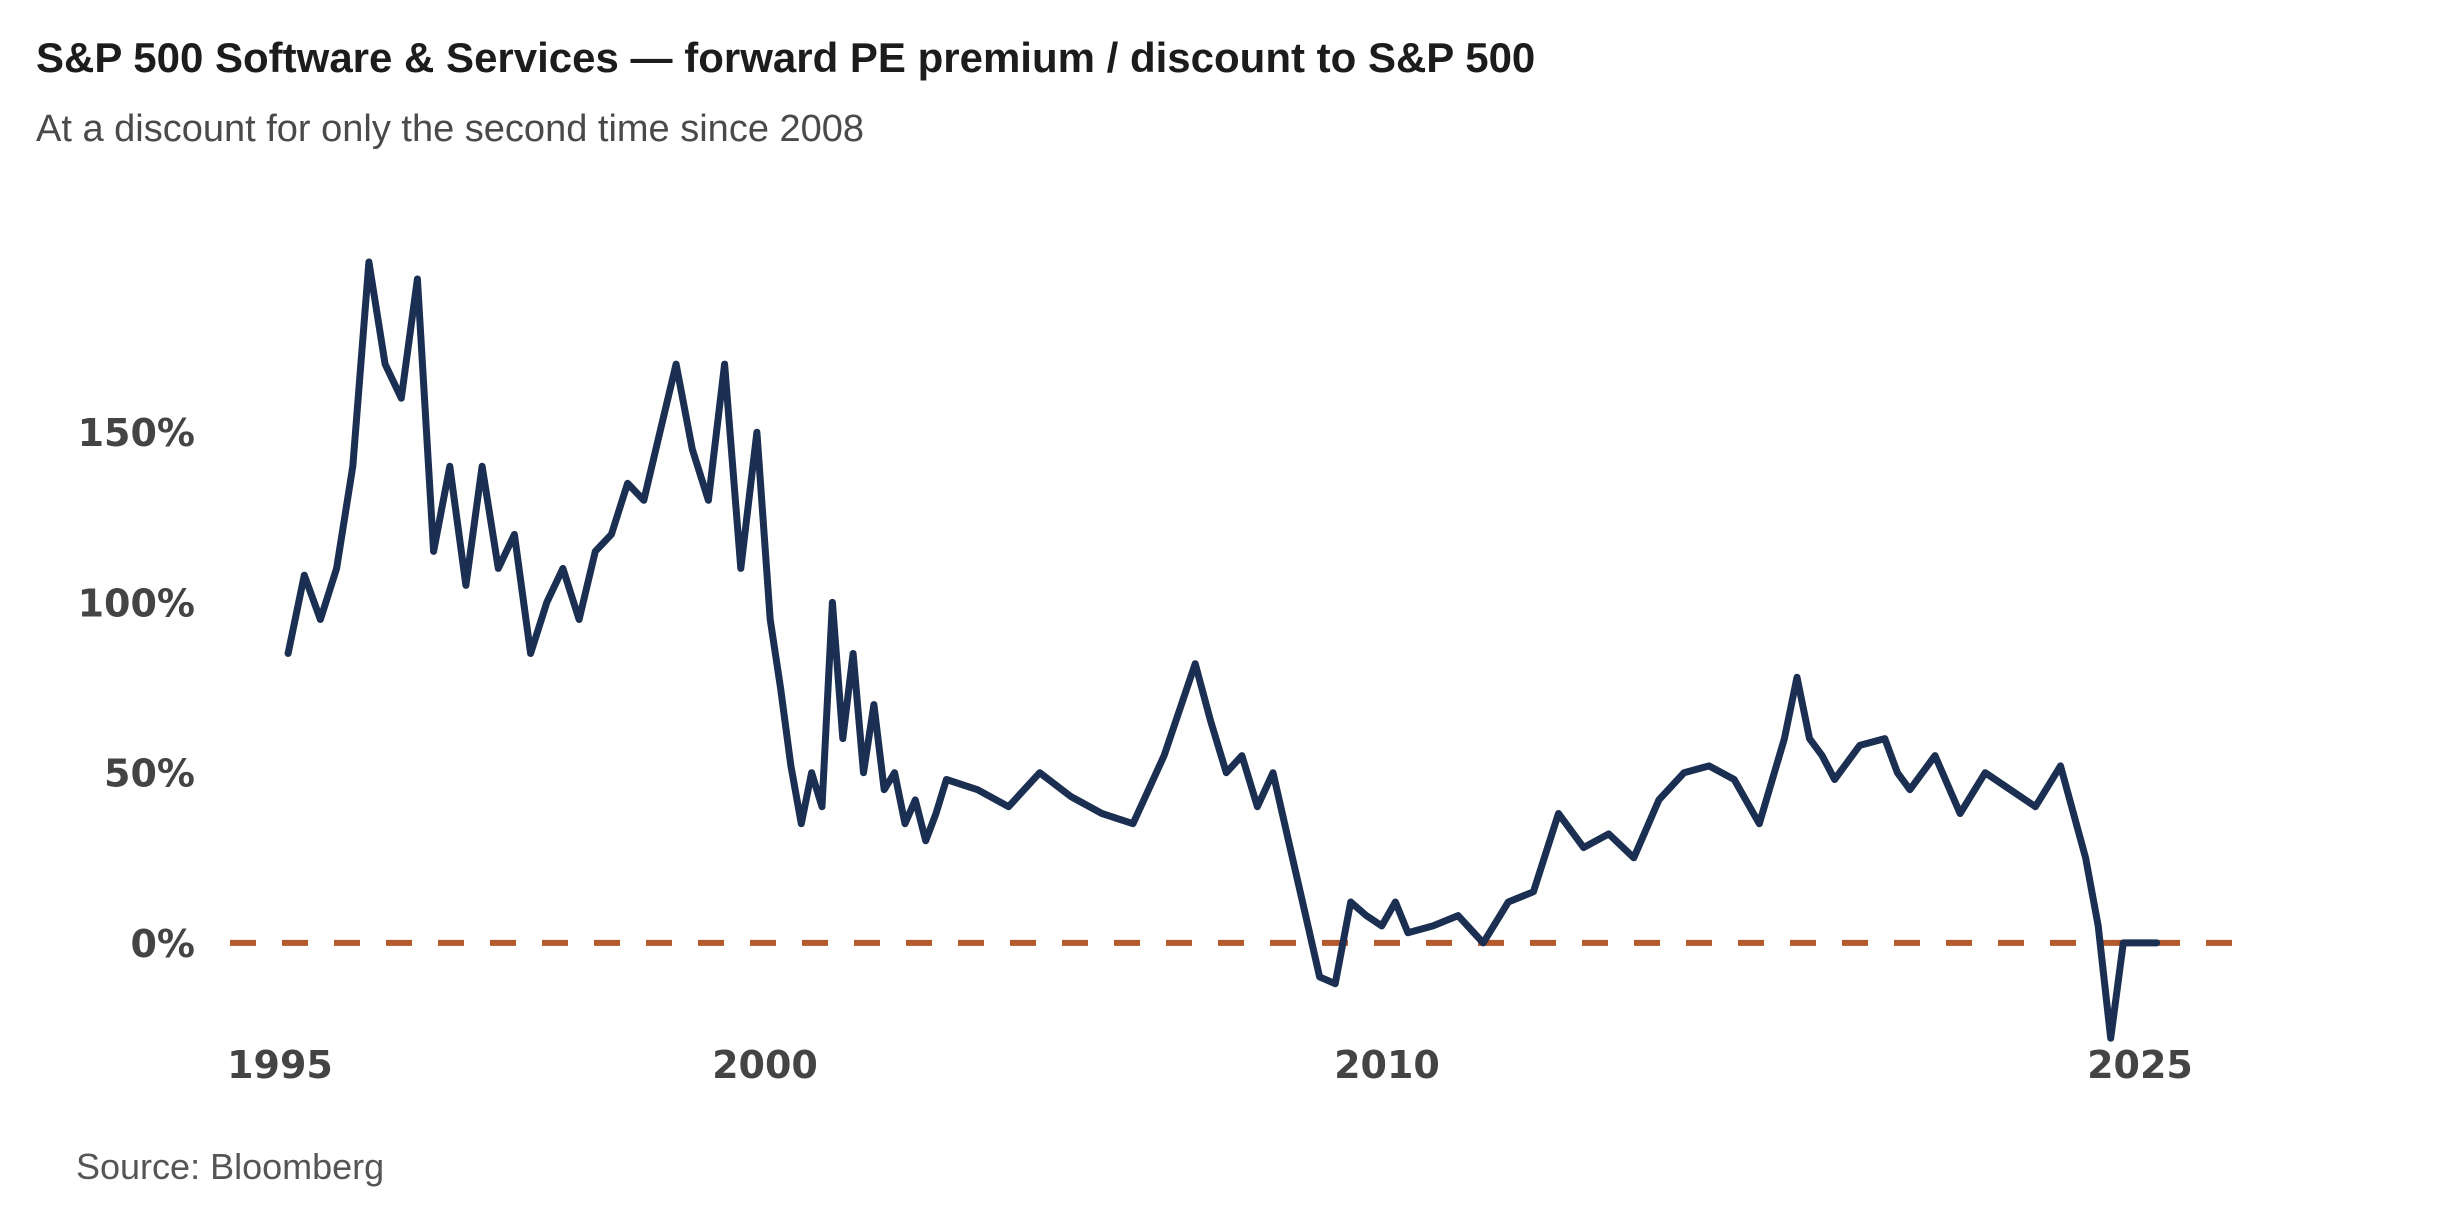 The image size is (2456, 1224). What do you see at coordinates (149, 774) in the screenshot?
I see `y-tick-label: 50%` at bounding box center [149, 774].